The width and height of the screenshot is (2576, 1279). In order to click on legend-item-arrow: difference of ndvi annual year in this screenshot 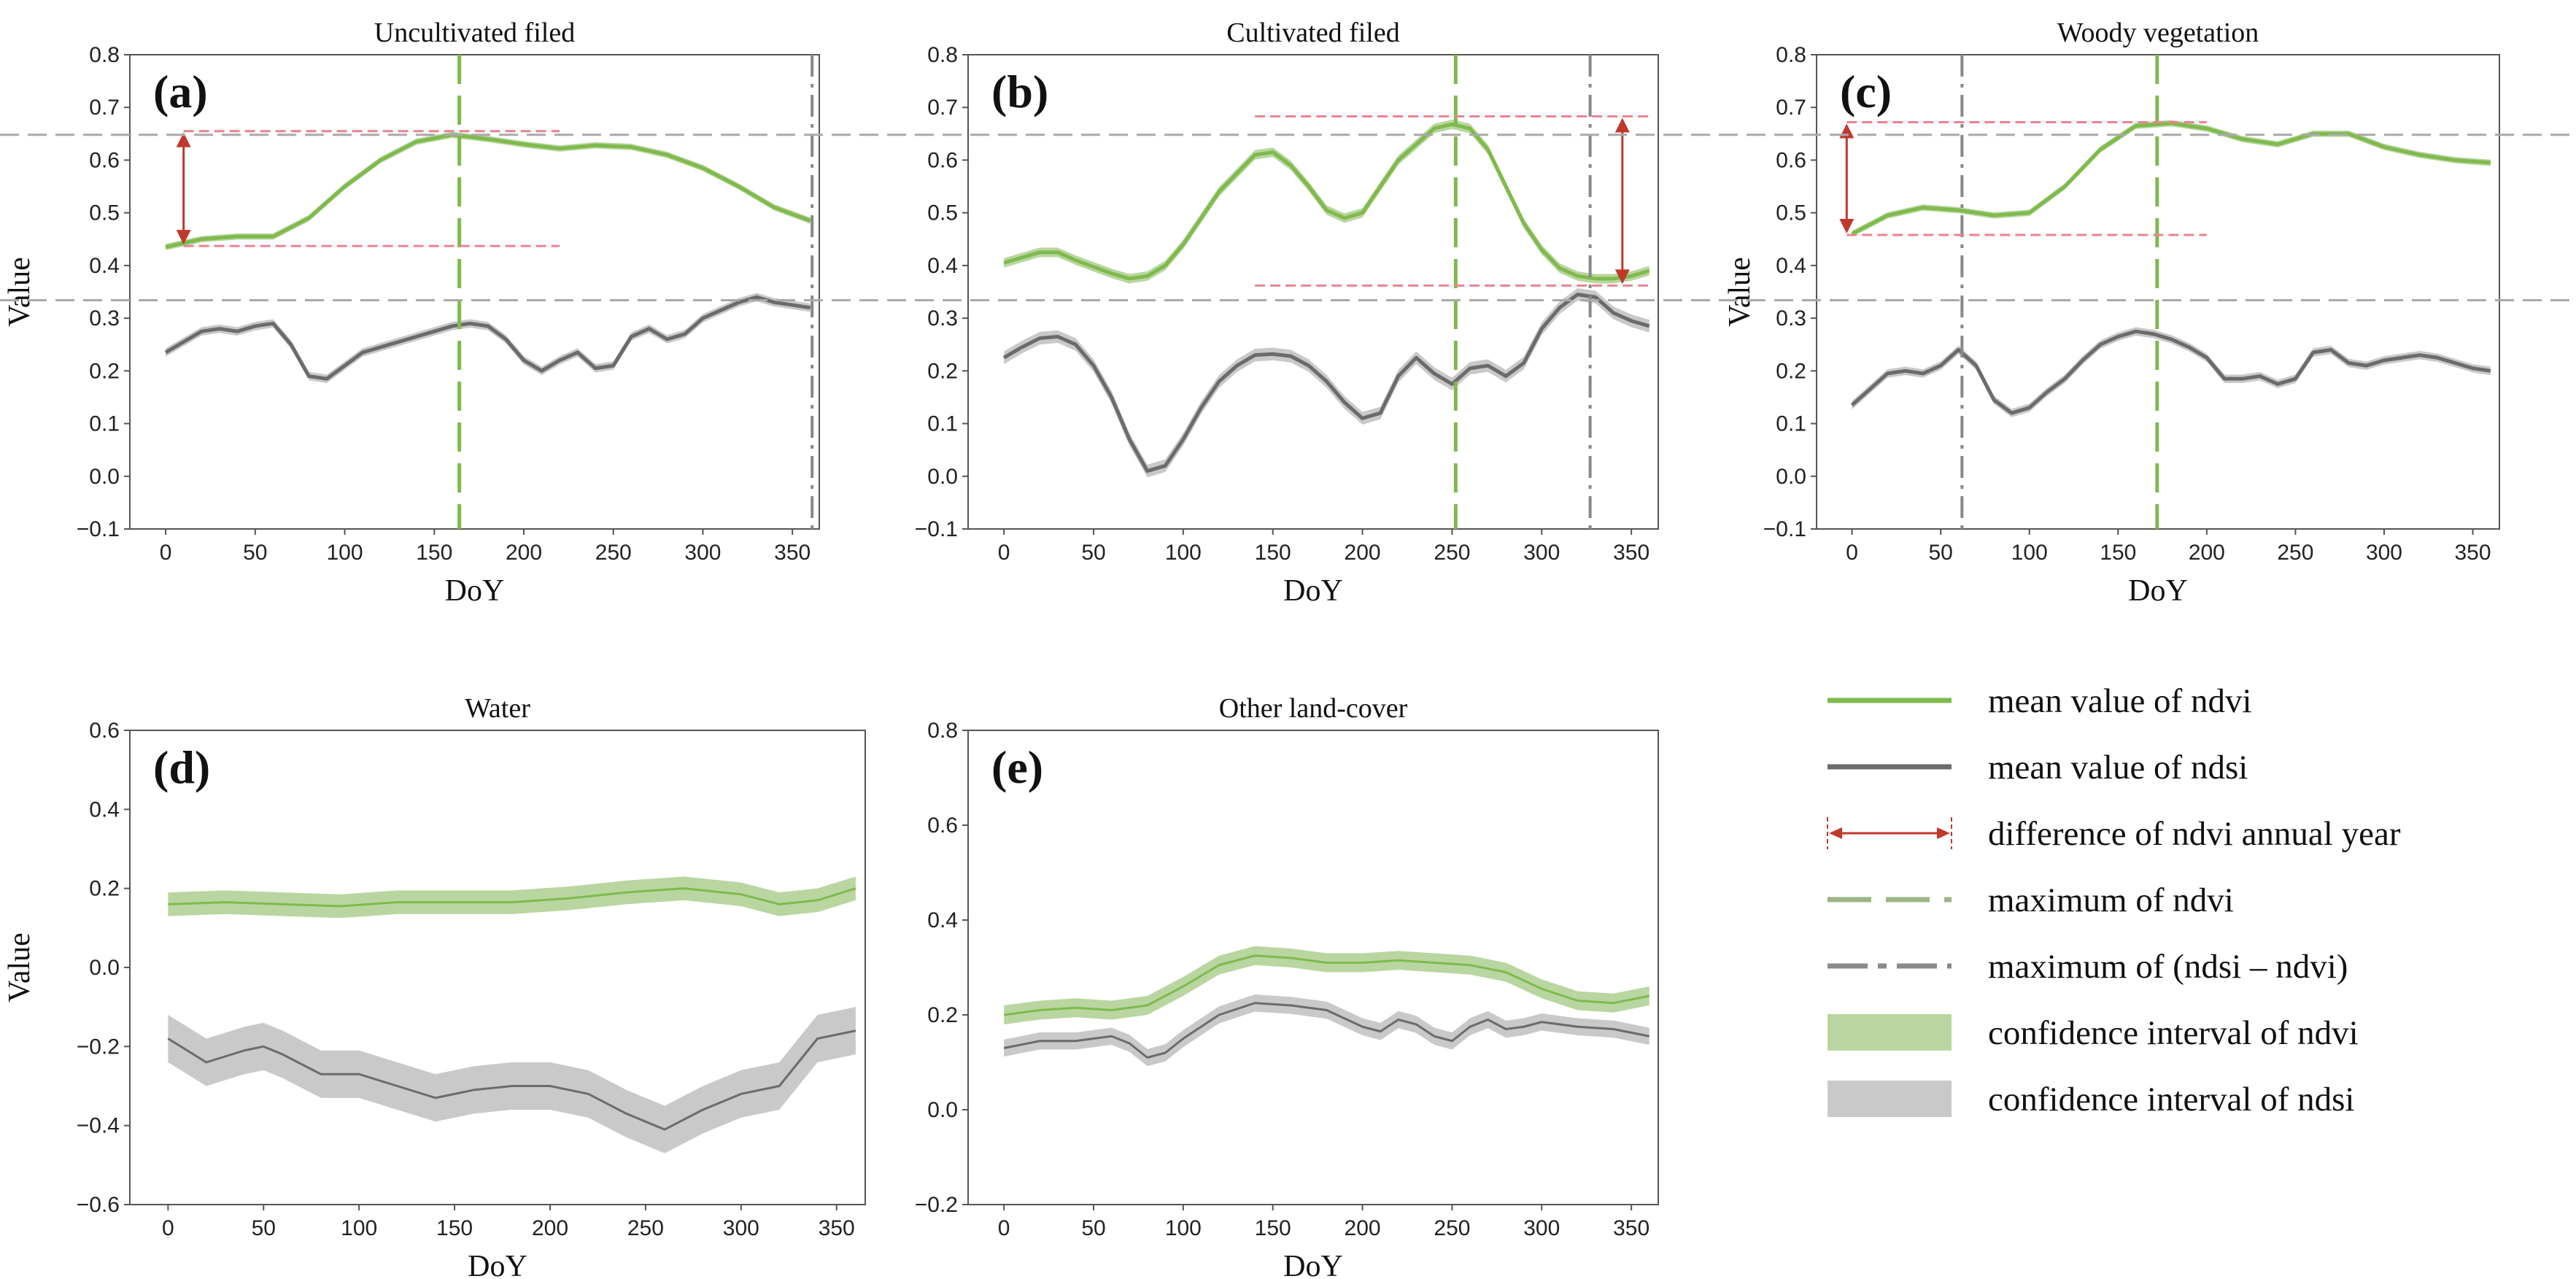, I will do `click(2114, 834)`.